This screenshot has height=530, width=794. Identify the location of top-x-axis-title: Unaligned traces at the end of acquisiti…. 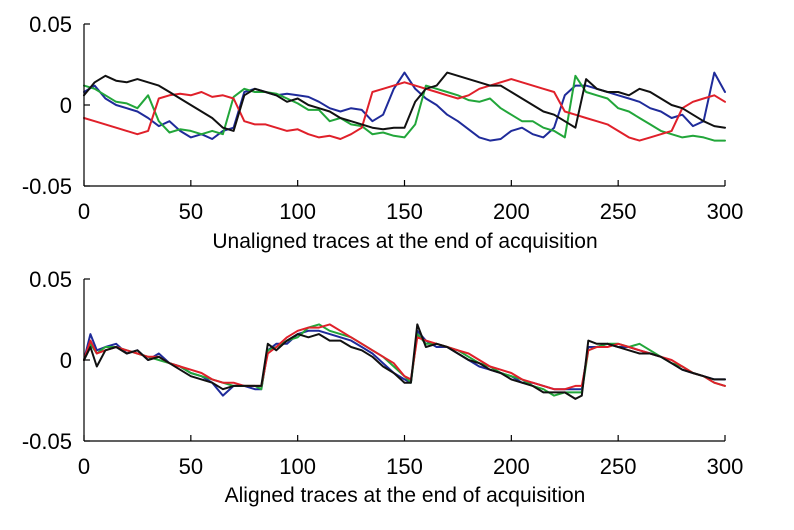
(404, 241).